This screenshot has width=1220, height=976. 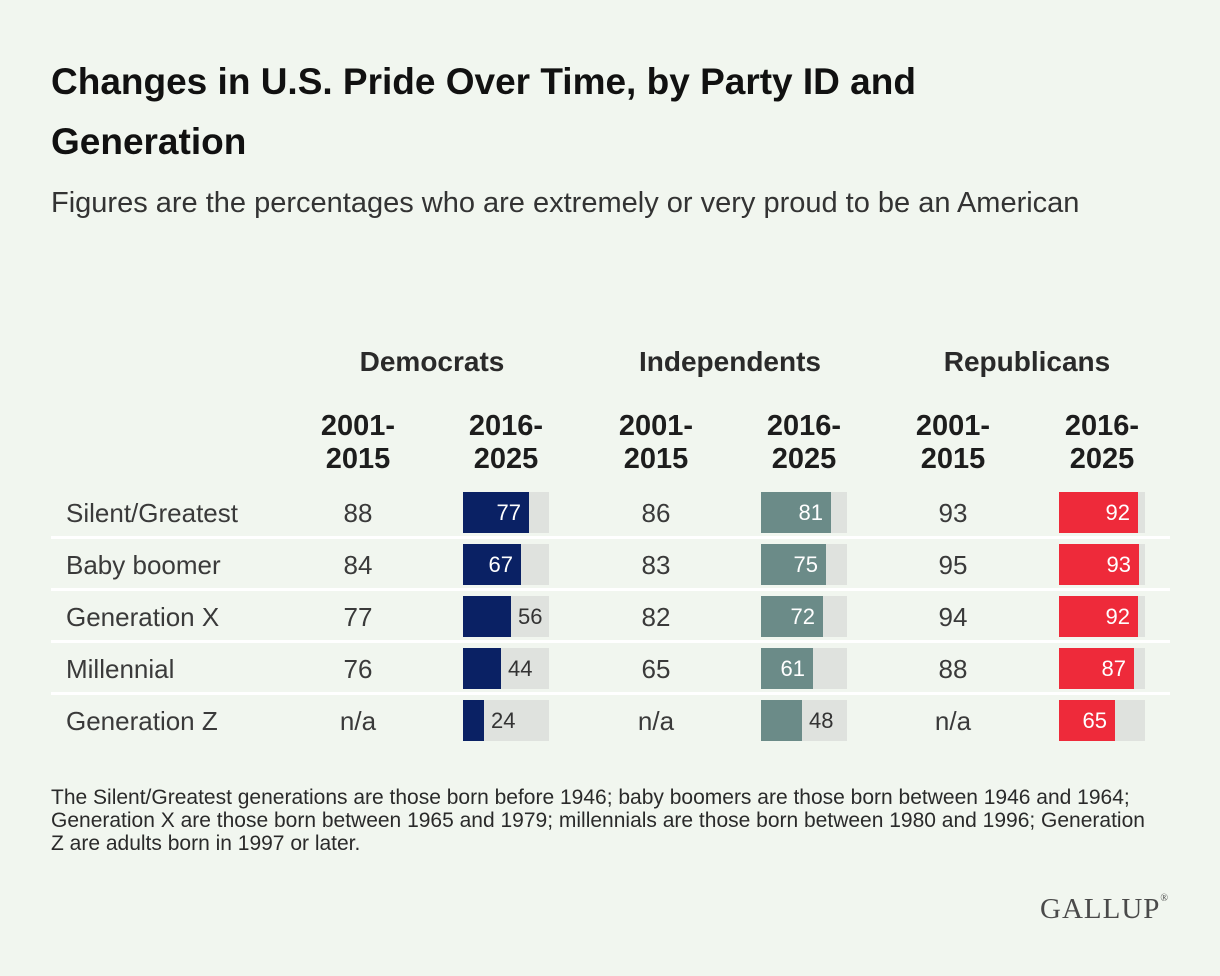 I want to click on party-header-democrats: Democrats, so click(x=432, y=361).